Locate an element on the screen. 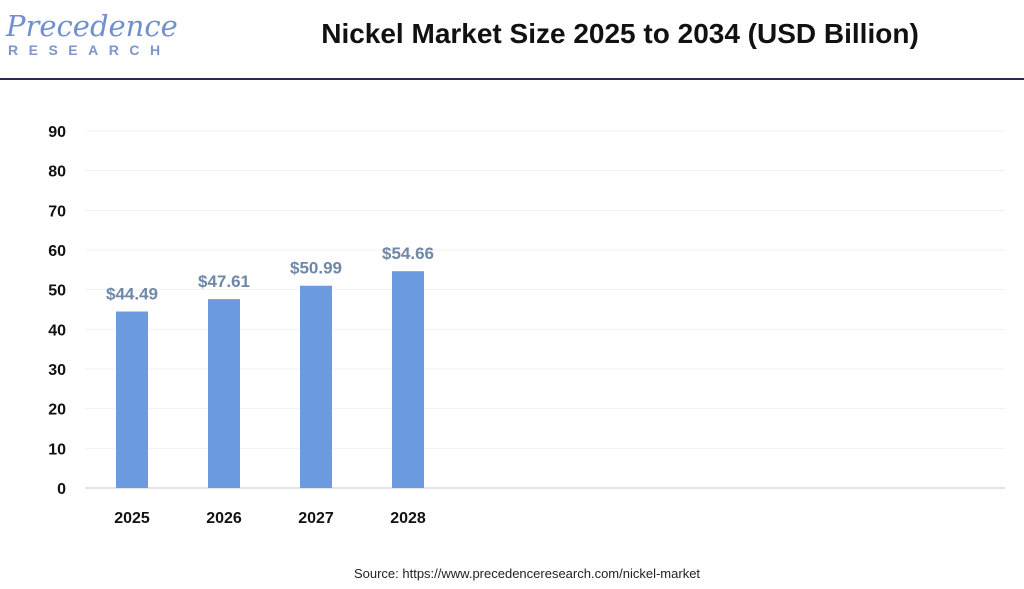  y-tick-label: 50 is located at coordinates (57, 291).